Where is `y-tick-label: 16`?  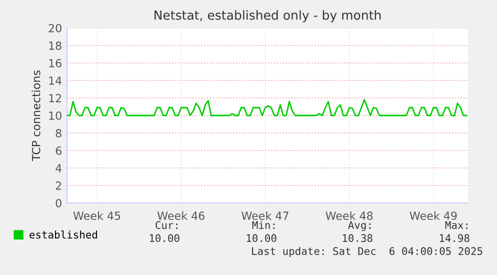
y-tick-label: 16 is located at coordinates (55, 63).